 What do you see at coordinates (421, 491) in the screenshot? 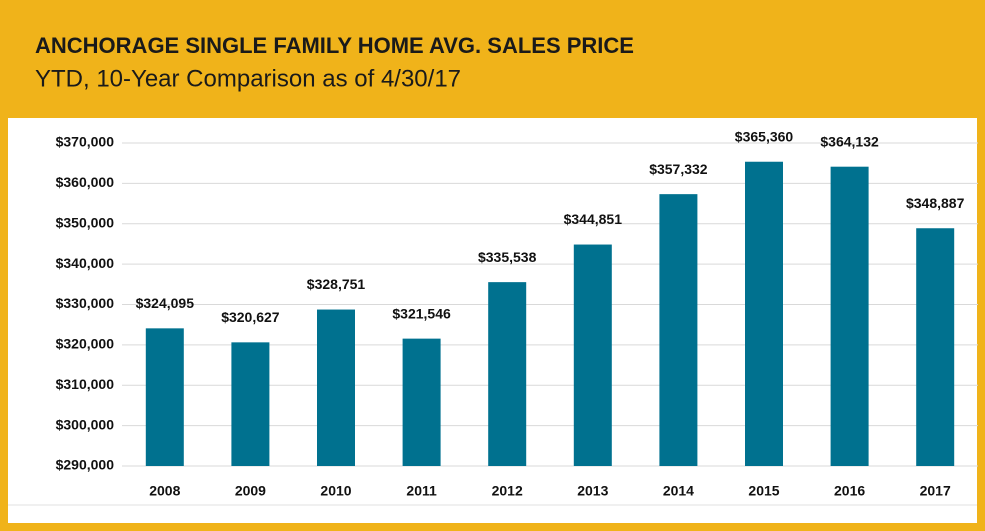
I see `x-tick-label: 2011` at bounding box center [421, 491].